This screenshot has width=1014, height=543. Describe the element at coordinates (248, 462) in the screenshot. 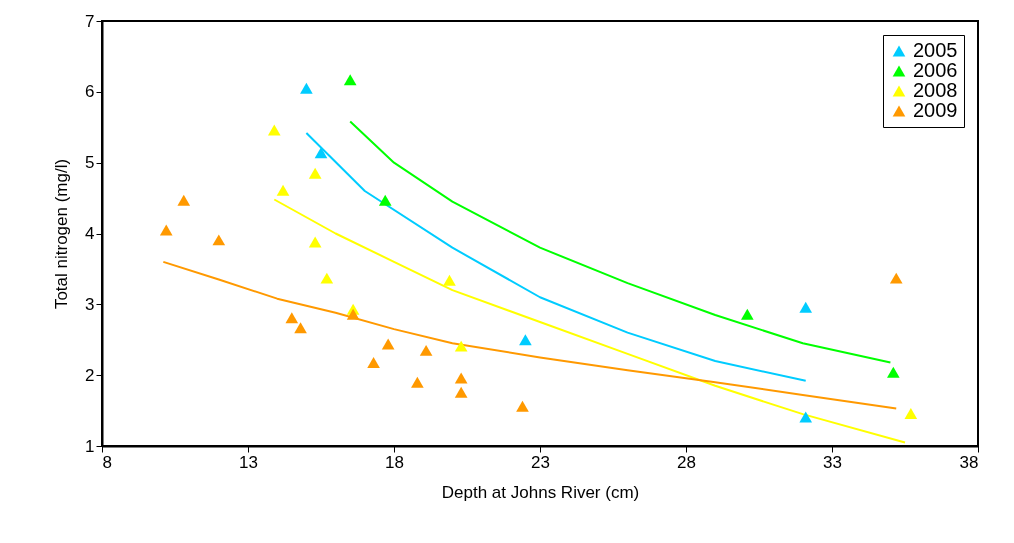

I see `x-tick-label: 13` at that location.